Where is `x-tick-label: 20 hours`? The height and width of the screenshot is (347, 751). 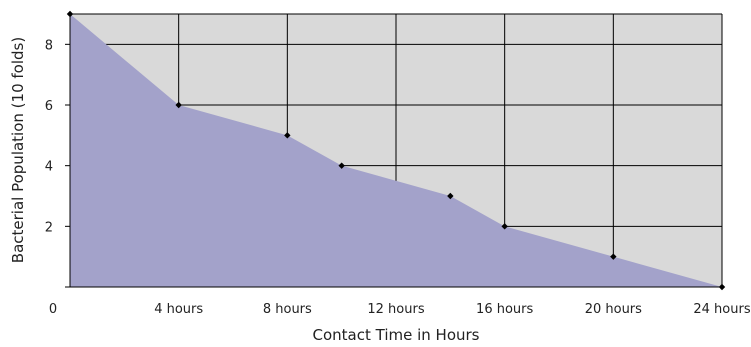
x-tick-label: 20 hours is located at coordinates (613, 309).